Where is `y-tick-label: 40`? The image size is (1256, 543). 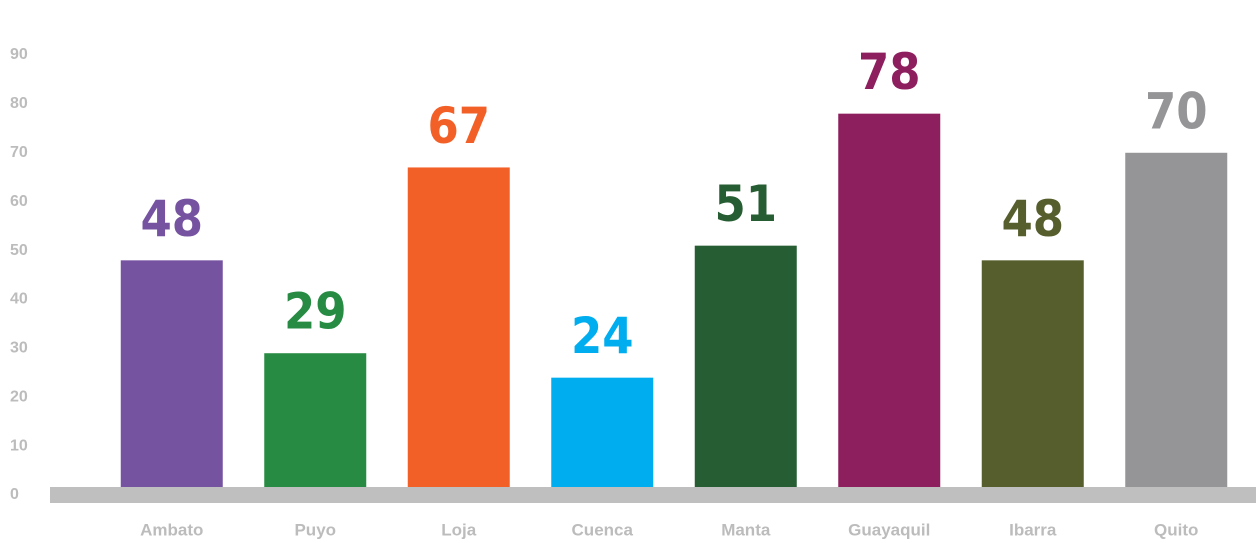 y-tick-label: 40 is located at coordinates (19, 299).